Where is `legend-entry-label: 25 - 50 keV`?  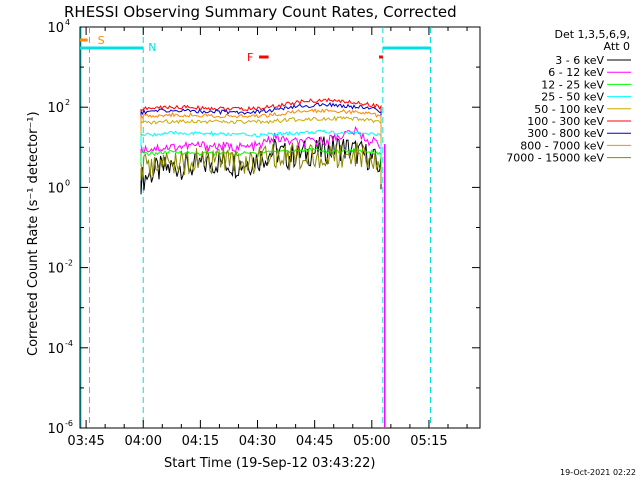 legend-entry-label: 25 - 50 keV is located at coordinates (572, 97).